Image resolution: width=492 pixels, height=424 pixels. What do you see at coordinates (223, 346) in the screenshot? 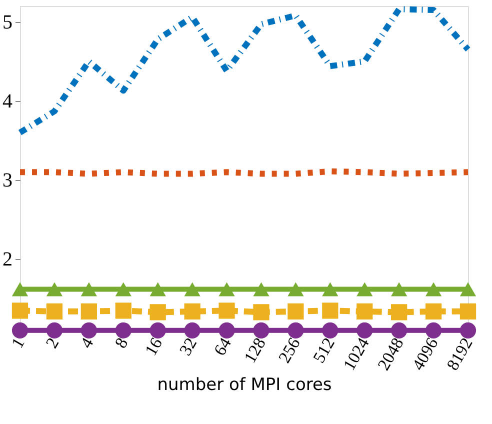
I see `x-tick-label: 64` at bounding box center [223, 346].